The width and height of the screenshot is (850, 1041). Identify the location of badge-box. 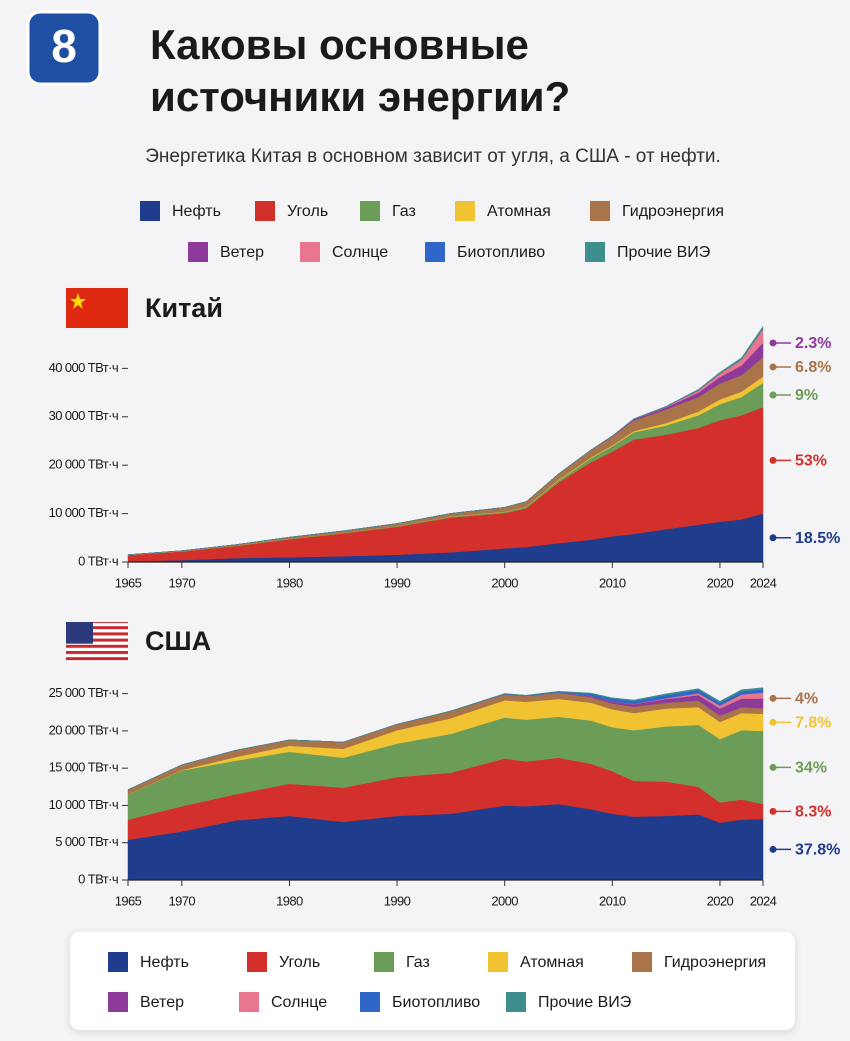
(64, 48).